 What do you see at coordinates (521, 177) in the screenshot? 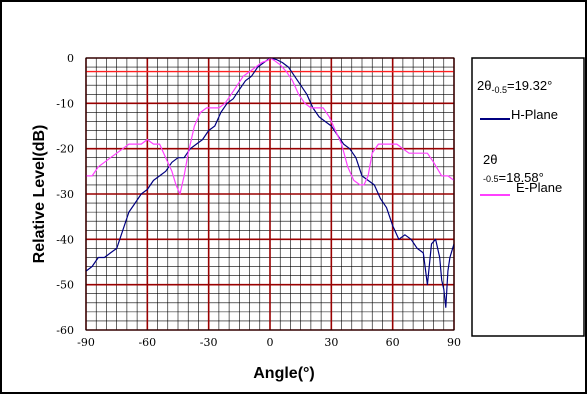
I see `beamwidth-e-value: =18.58°` at bounding box center [521, 177].